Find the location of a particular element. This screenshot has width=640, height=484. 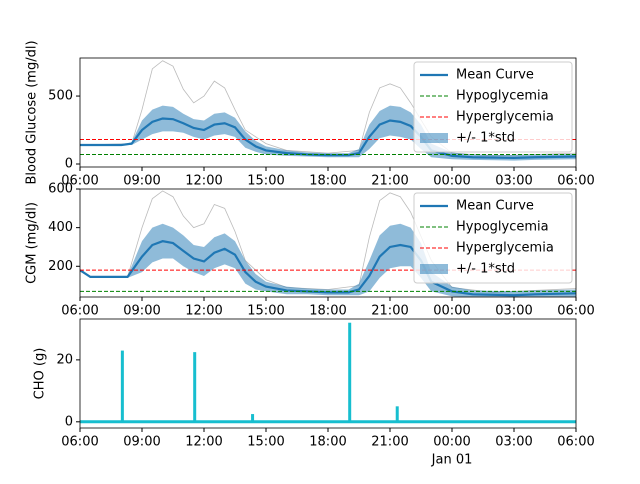

y-tick-label: 400 is located at coordinates (60, 227).